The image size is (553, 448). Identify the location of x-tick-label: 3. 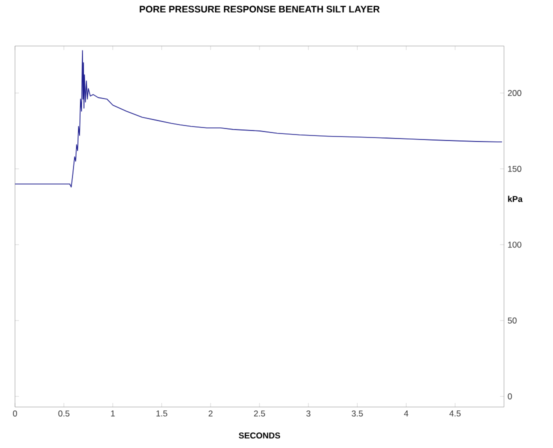
(308, 413).